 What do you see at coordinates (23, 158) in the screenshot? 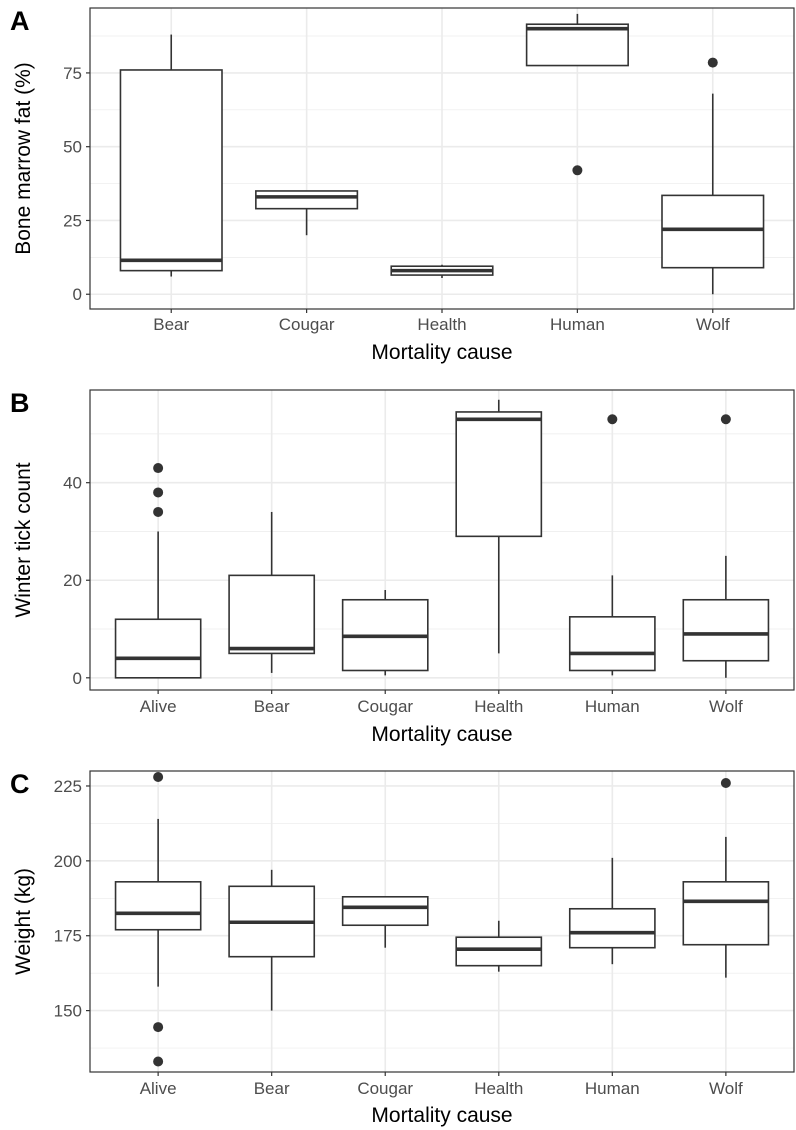
I see `y-axis-title: Bone marrow fat (%)` at bounding box center [23, 158].